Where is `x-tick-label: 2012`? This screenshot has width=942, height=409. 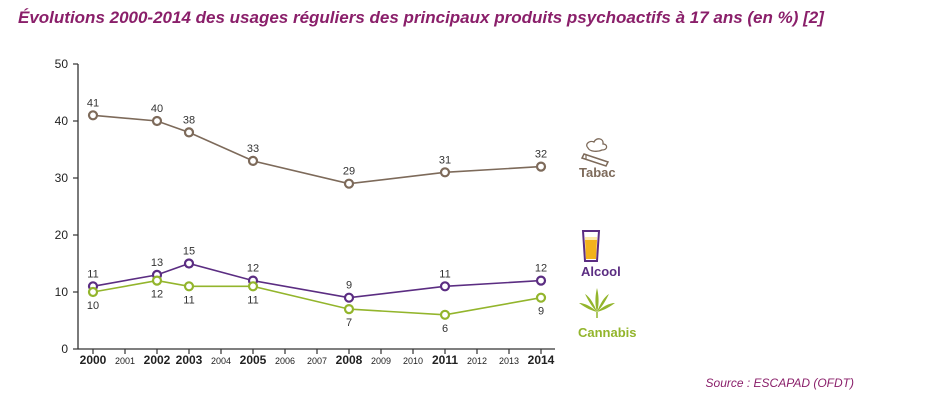 x-tick-label: 2012 is located at coordinates (477, 361).